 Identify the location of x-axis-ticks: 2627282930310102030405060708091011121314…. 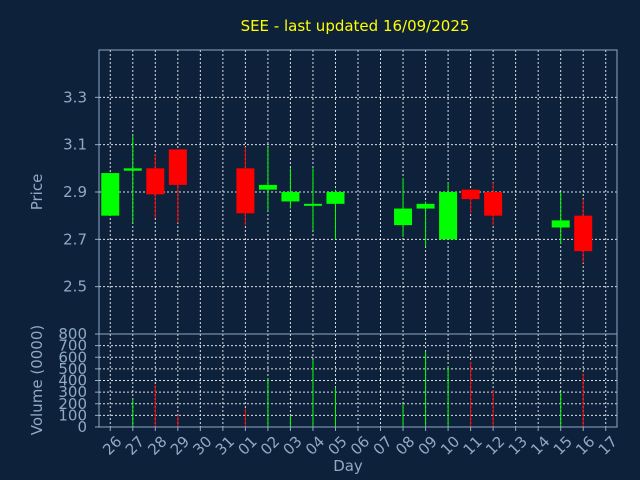
(360, 443).